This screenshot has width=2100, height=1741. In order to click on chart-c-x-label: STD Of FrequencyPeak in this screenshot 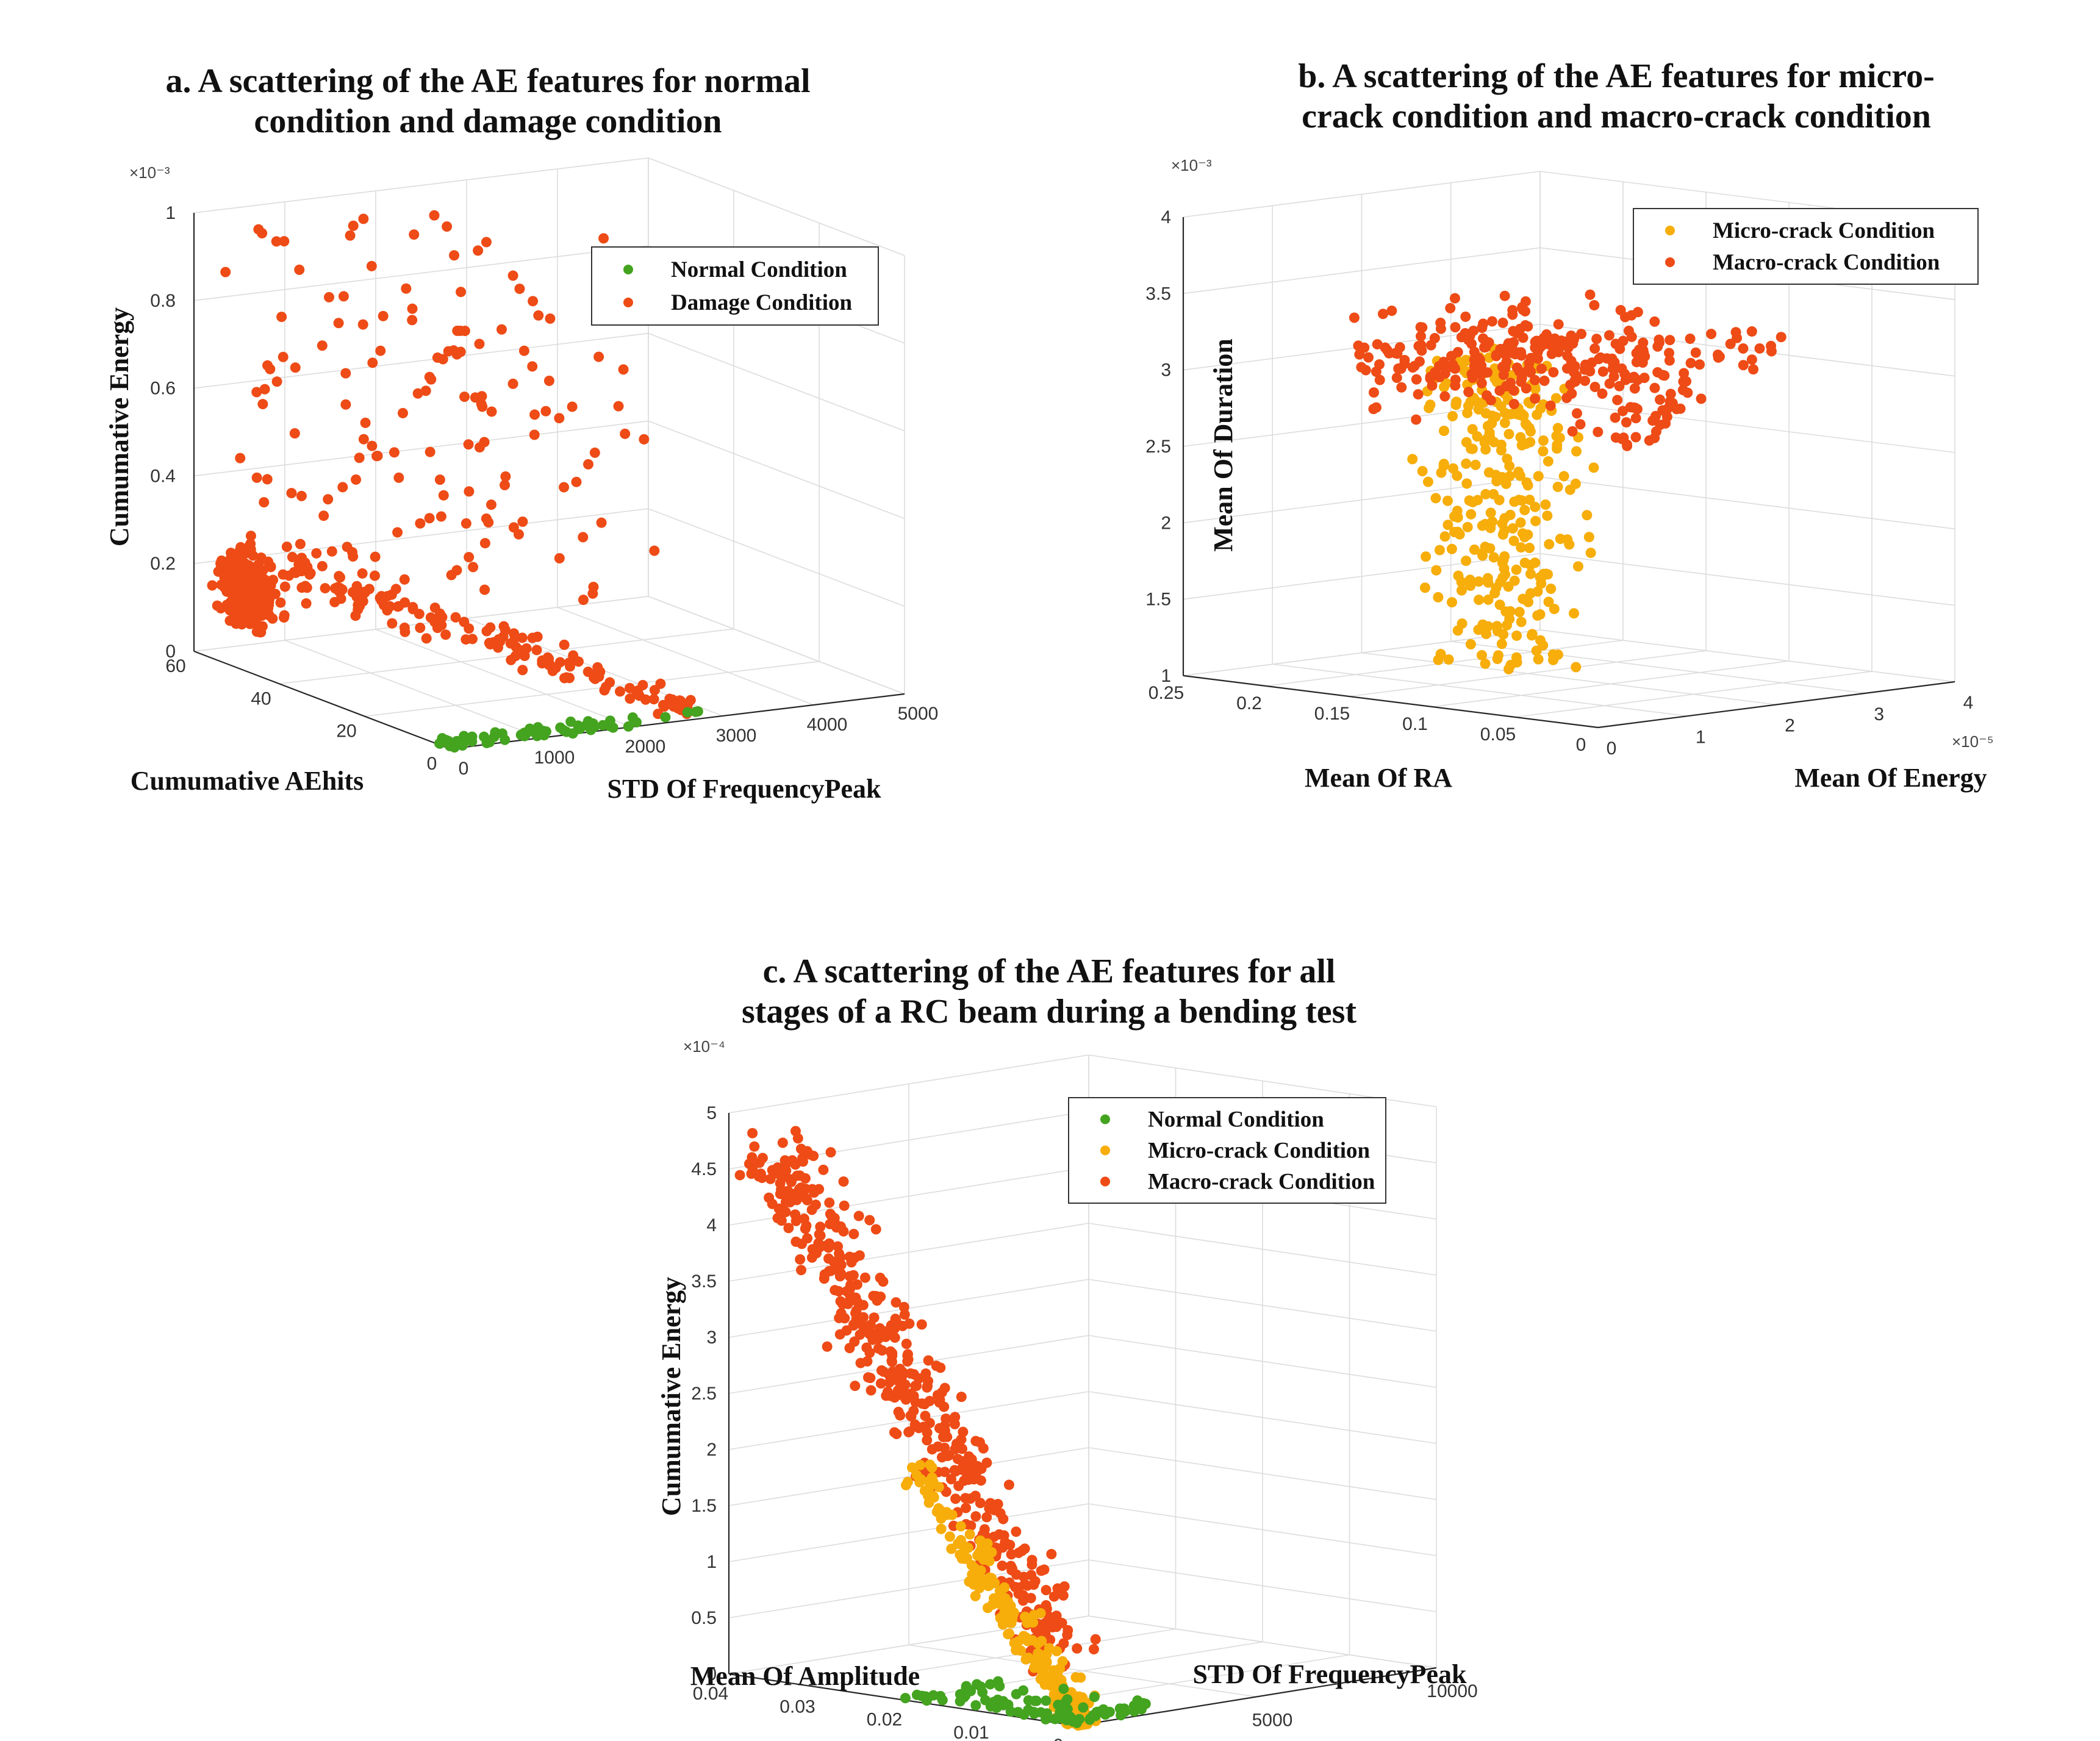, I will do `click(1330, 1674)`.